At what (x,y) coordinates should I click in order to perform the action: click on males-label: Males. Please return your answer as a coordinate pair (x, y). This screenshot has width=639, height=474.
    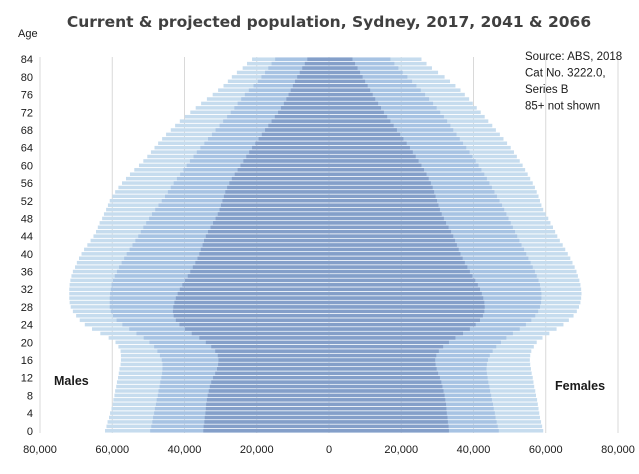
    Looking at the image, I should click on (71, 381).